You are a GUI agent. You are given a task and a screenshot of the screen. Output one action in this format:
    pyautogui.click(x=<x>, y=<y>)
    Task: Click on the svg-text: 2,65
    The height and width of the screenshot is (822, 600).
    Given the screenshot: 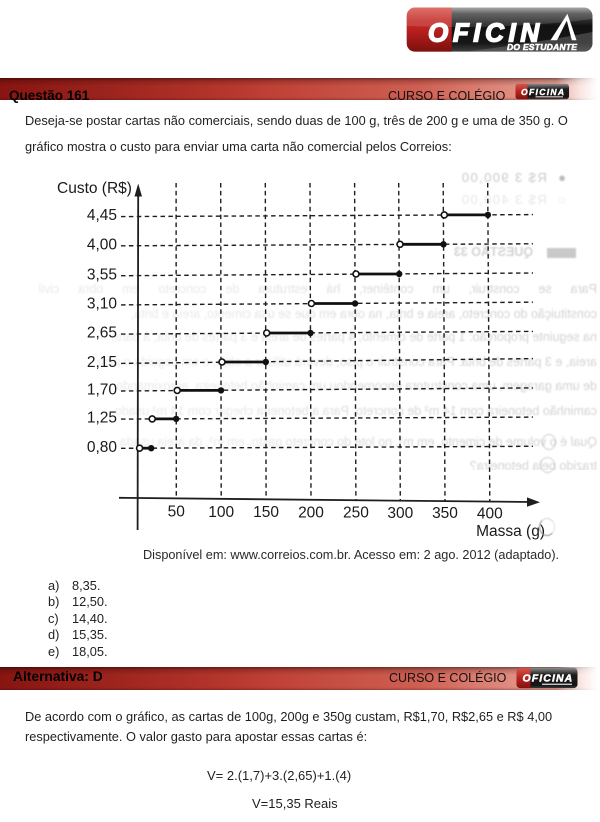 What is the action you would take?
    pyautogui.click(x=102, y=333)
    